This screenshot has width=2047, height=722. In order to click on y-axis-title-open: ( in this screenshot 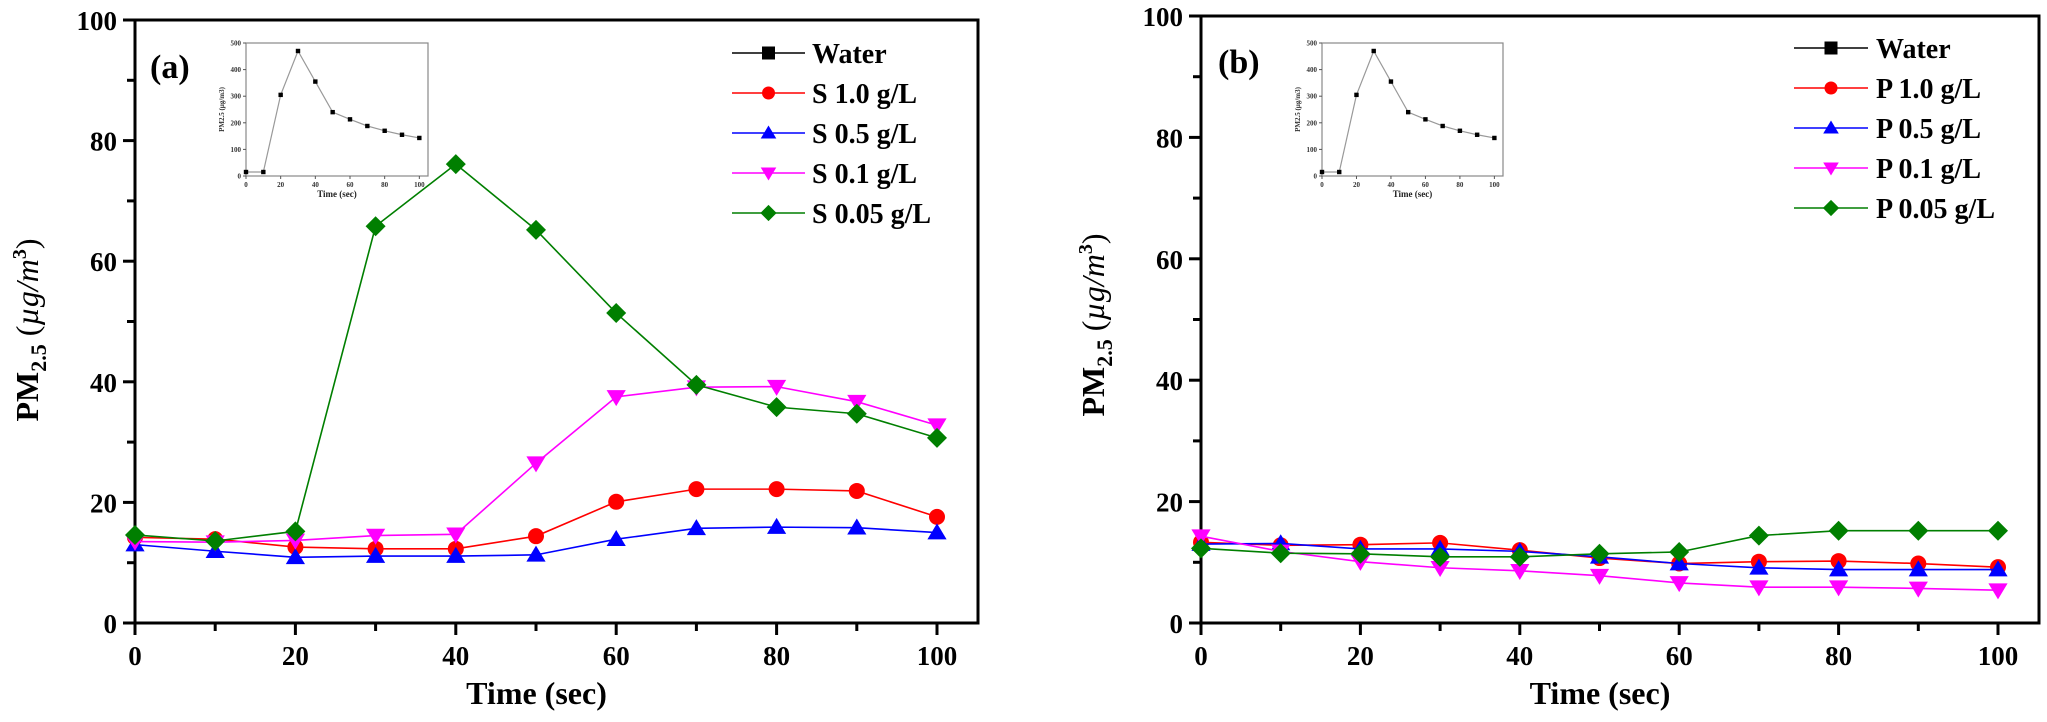, I will do `click(27, 335)`.